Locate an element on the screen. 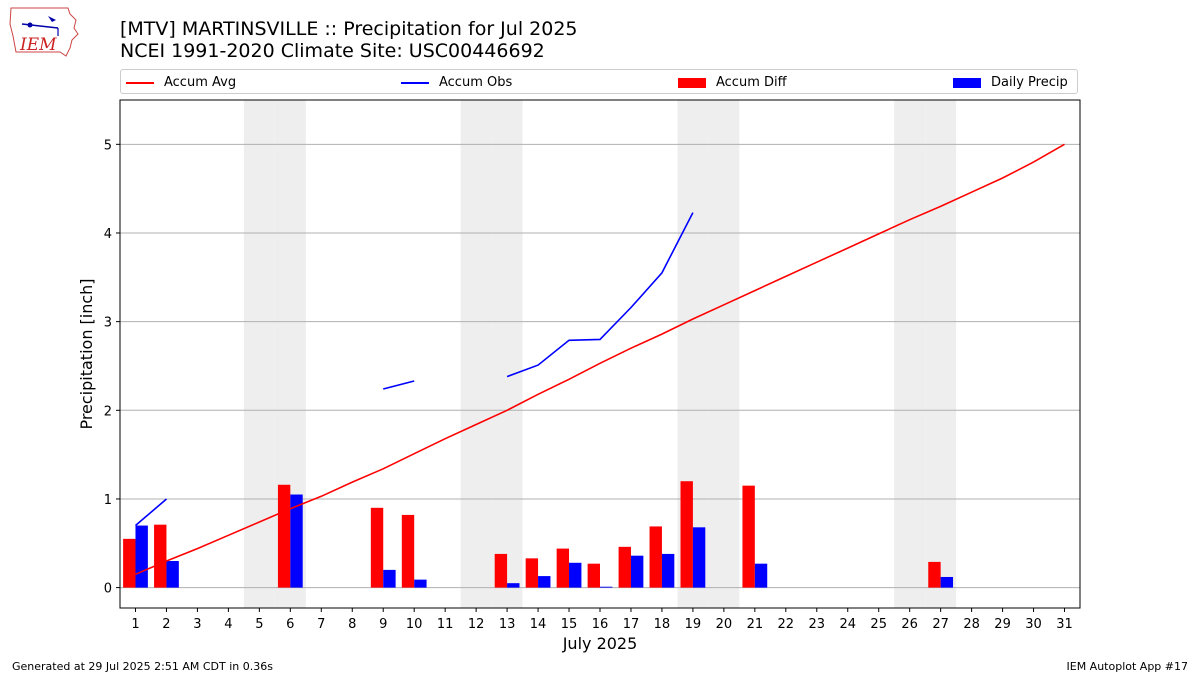  x-tick-label-5: 5 is located at coordinates (259, 624).